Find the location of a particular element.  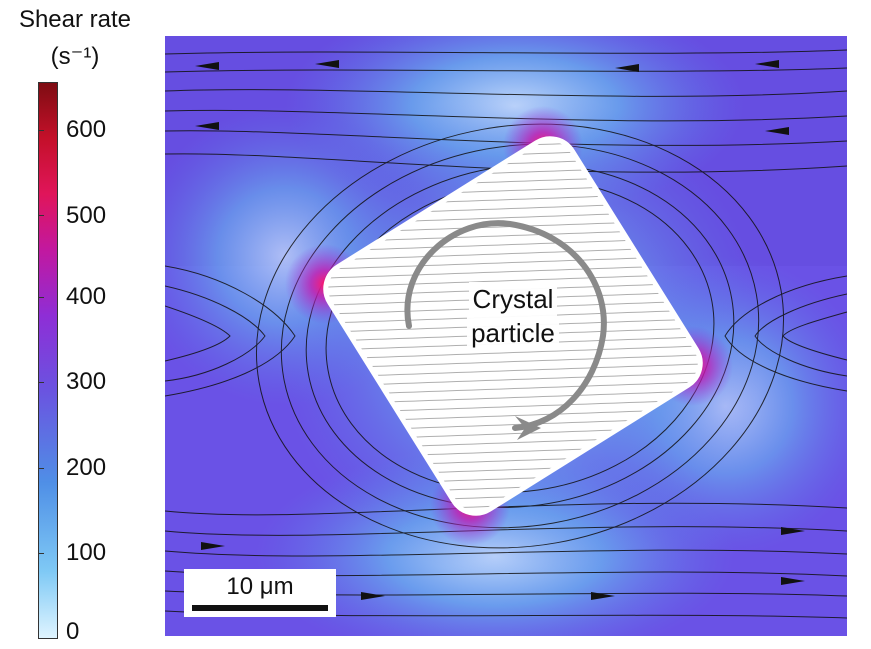

scale-bar: 10 μm is located at coordinates (260, 593).